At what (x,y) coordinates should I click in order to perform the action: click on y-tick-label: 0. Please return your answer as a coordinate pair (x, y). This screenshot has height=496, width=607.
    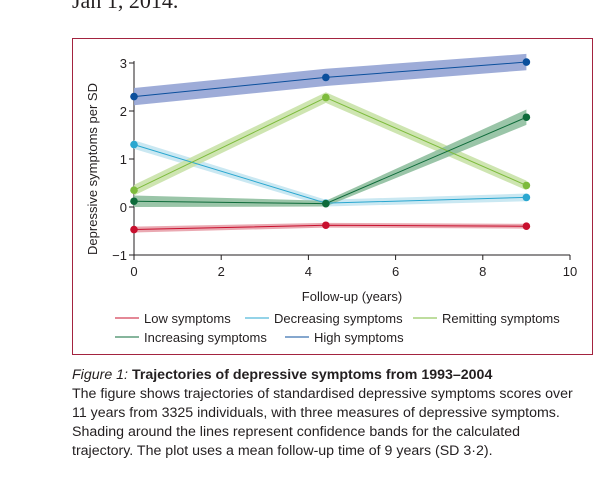
    Looking at the image, I should click on (123, 207).